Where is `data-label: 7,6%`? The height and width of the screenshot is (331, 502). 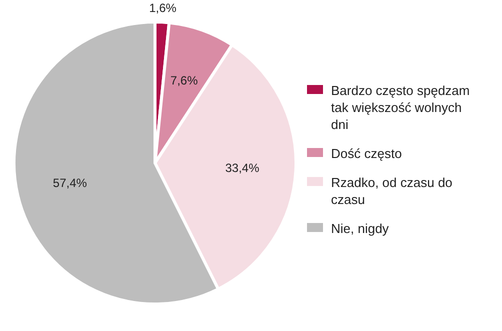
data-label: 7,6% is located at coordinates (184, 81).